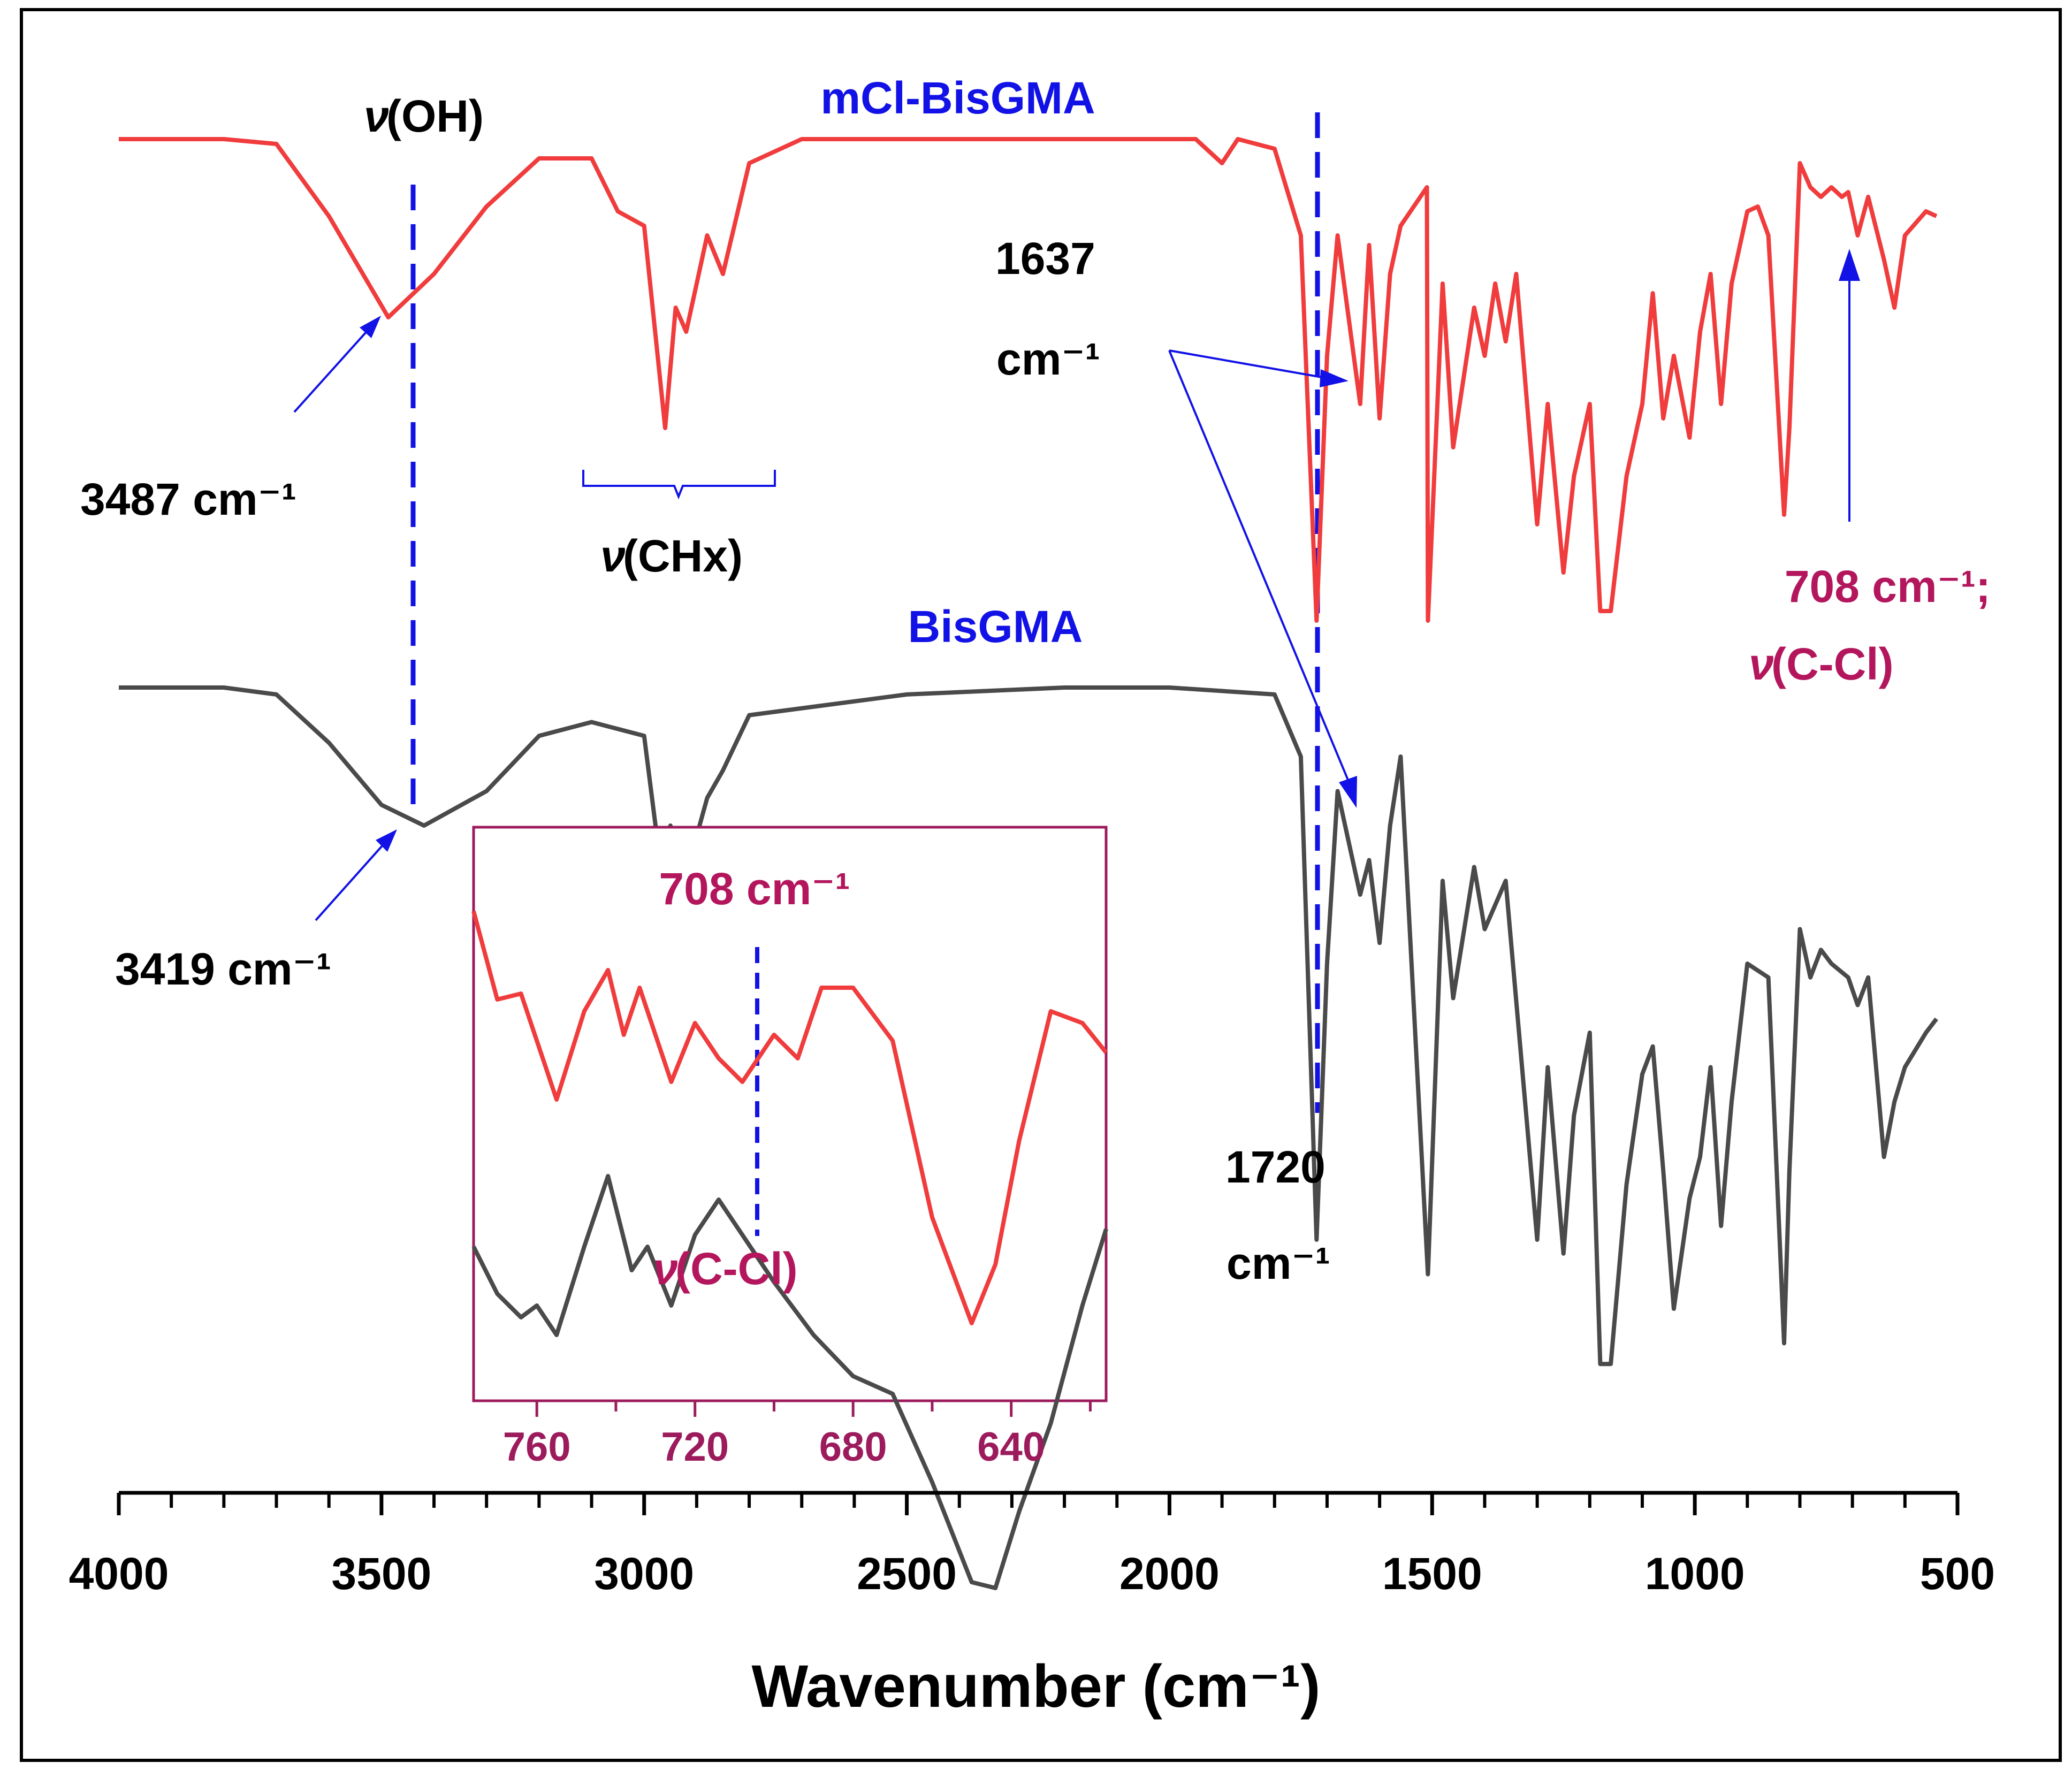  What do you see at coordinates (381, 1573) in the screenshot?
I see `x-tick-label: 3500` at bounding box center [381, 1573].